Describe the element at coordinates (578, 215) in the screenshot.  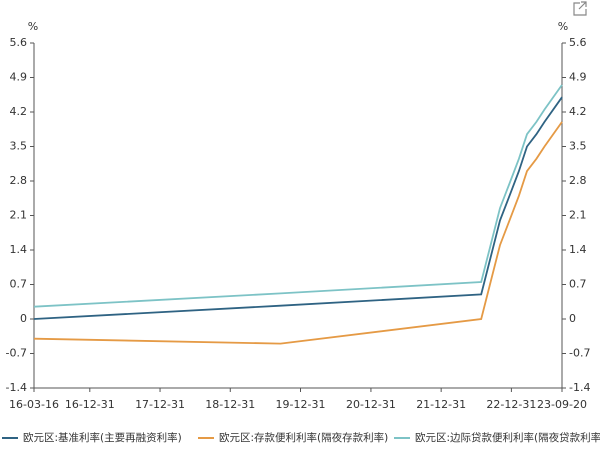
I see `y2-tick-label: 2.1` at that location.